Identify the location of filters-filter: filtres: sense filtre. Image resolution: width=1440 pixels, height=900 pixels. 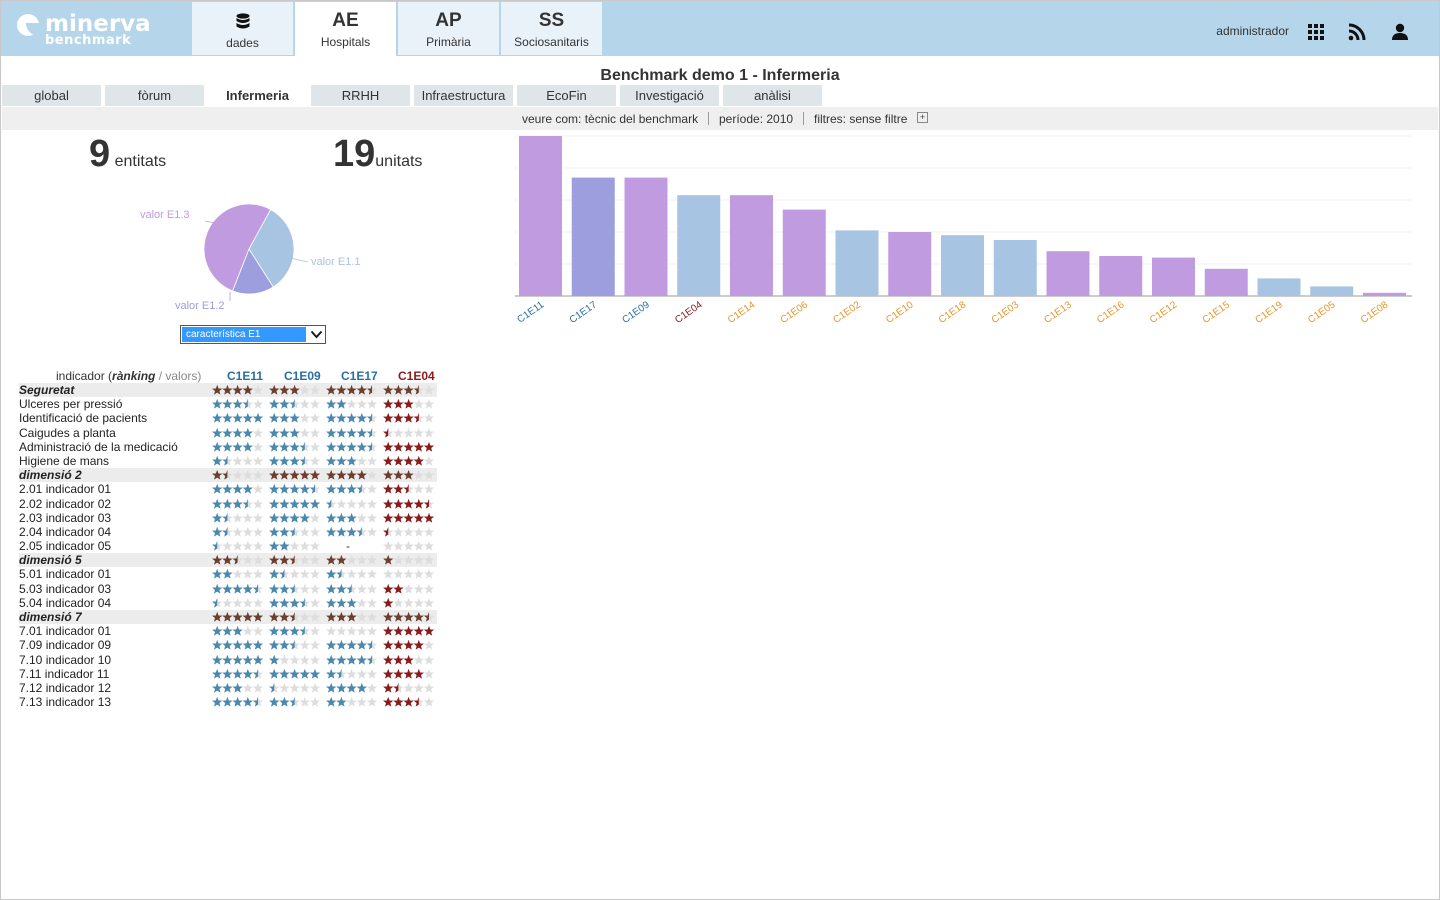
(861, 119).